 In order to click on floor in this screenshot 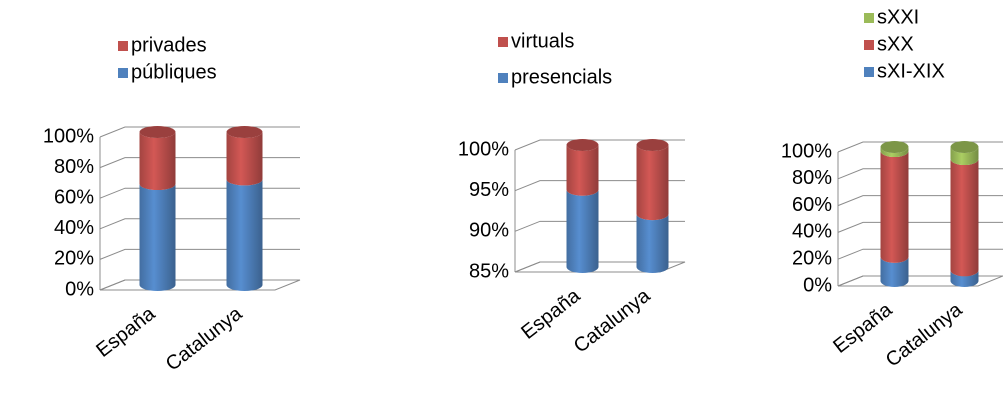, I will do `click(200, 285)`.